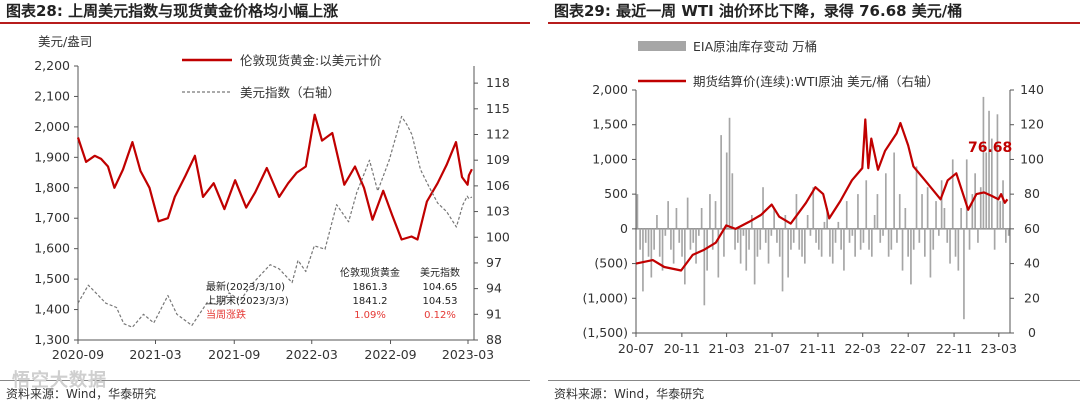 The width and height of the screenshot is (1080, 406). I want to click on y-tick-label-right: 40, so click(1032, 263).